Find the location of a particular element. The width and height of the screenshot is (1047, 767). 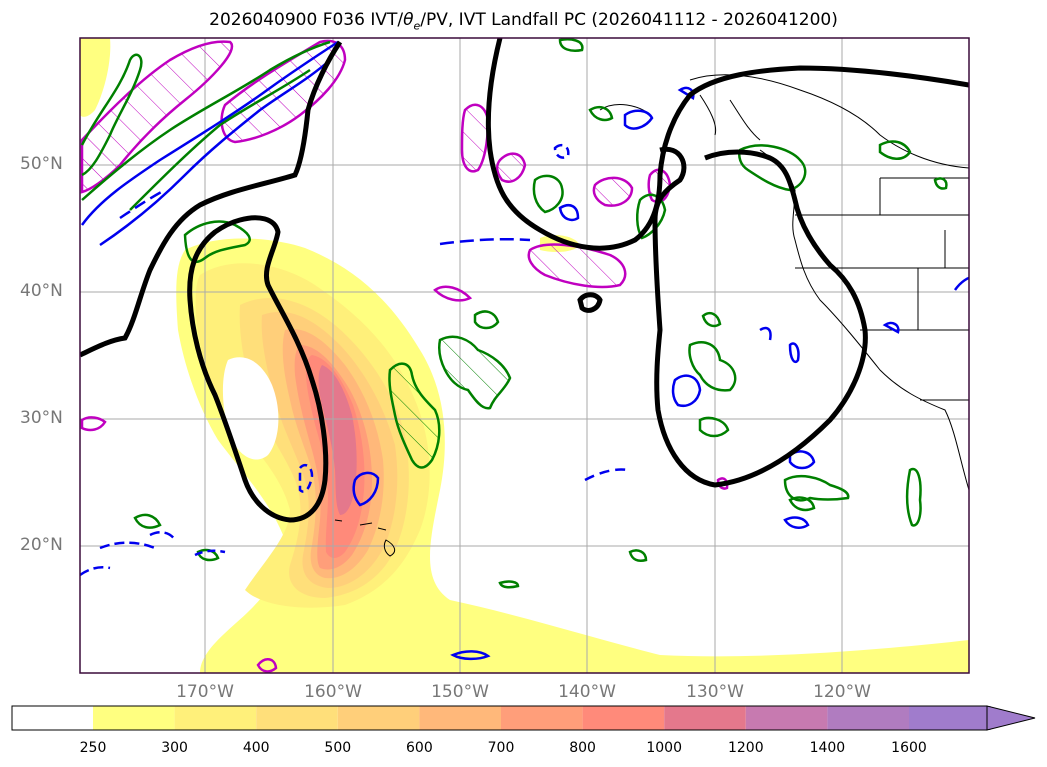

colorbar-tick-label: 1600 is located at coordinates (909, 748).